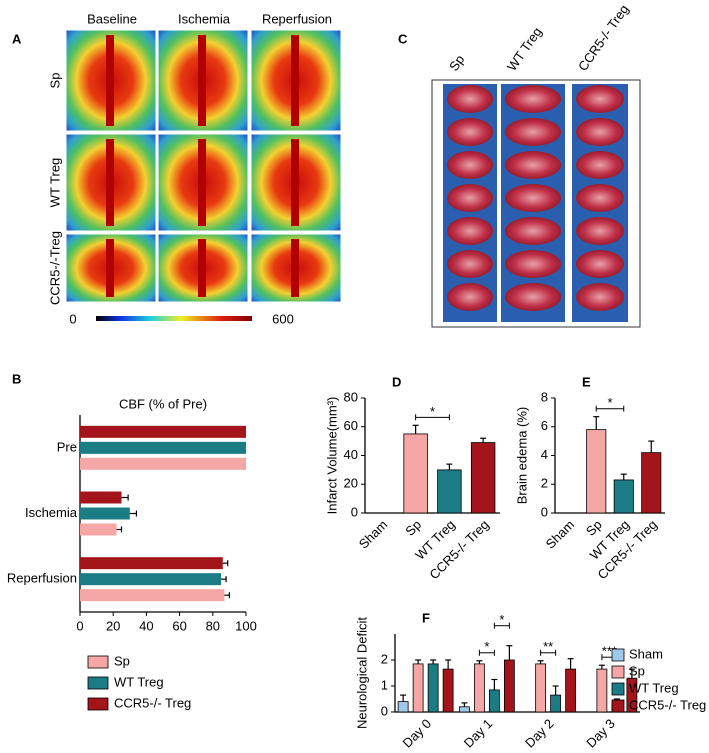 The width and height of the screenshot is (709, 753). Describe the element at coordinates (456, 63) in the screenshot. I see `column-header: Sp` at that location.